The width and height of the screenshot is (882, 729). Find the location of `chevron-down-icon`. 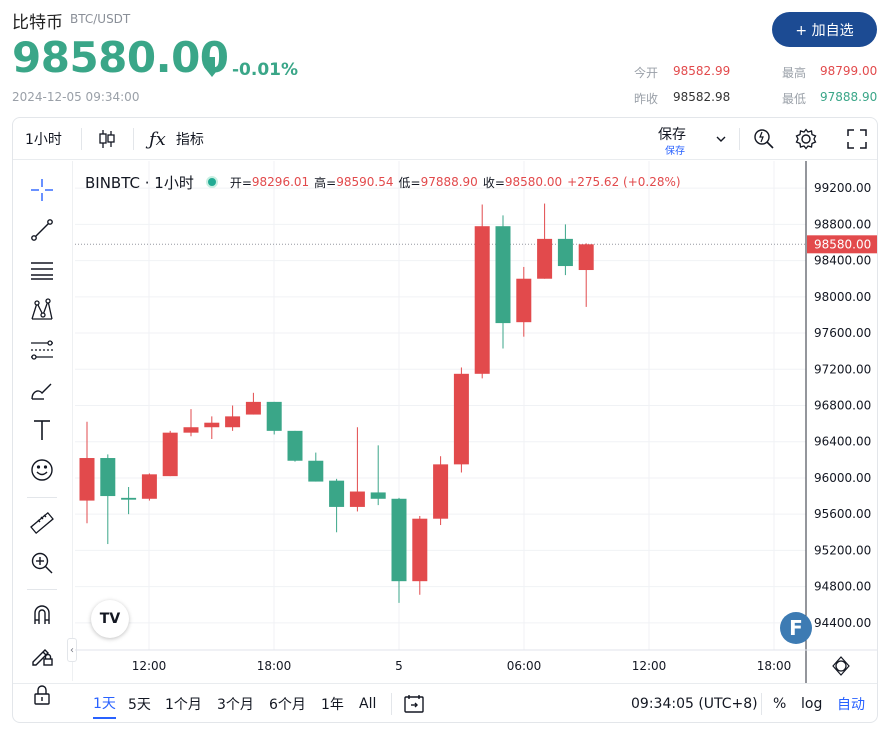

chevron-down-icon is located at coordinates (721, 139).